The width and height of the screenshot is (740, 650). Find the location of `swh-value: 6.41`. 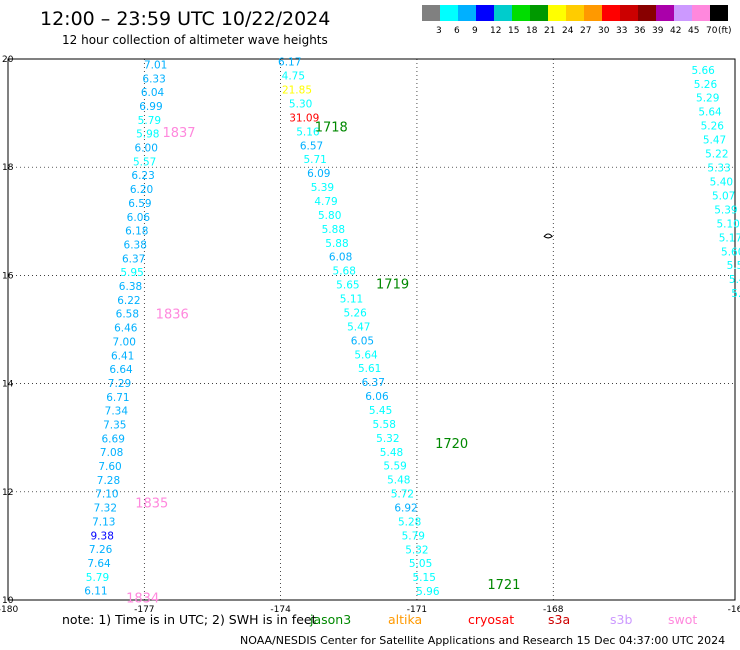

swh-value: 6.41 is located at coordinates (122, 356).